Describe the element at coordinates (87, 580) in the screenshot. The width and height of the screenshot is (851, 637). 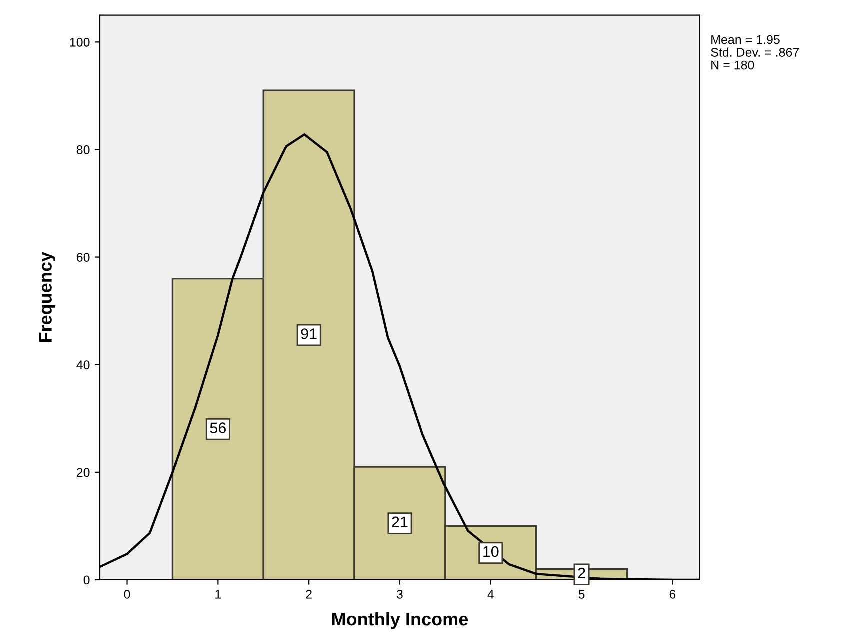
I see `y-tick-label: 0` at that location.